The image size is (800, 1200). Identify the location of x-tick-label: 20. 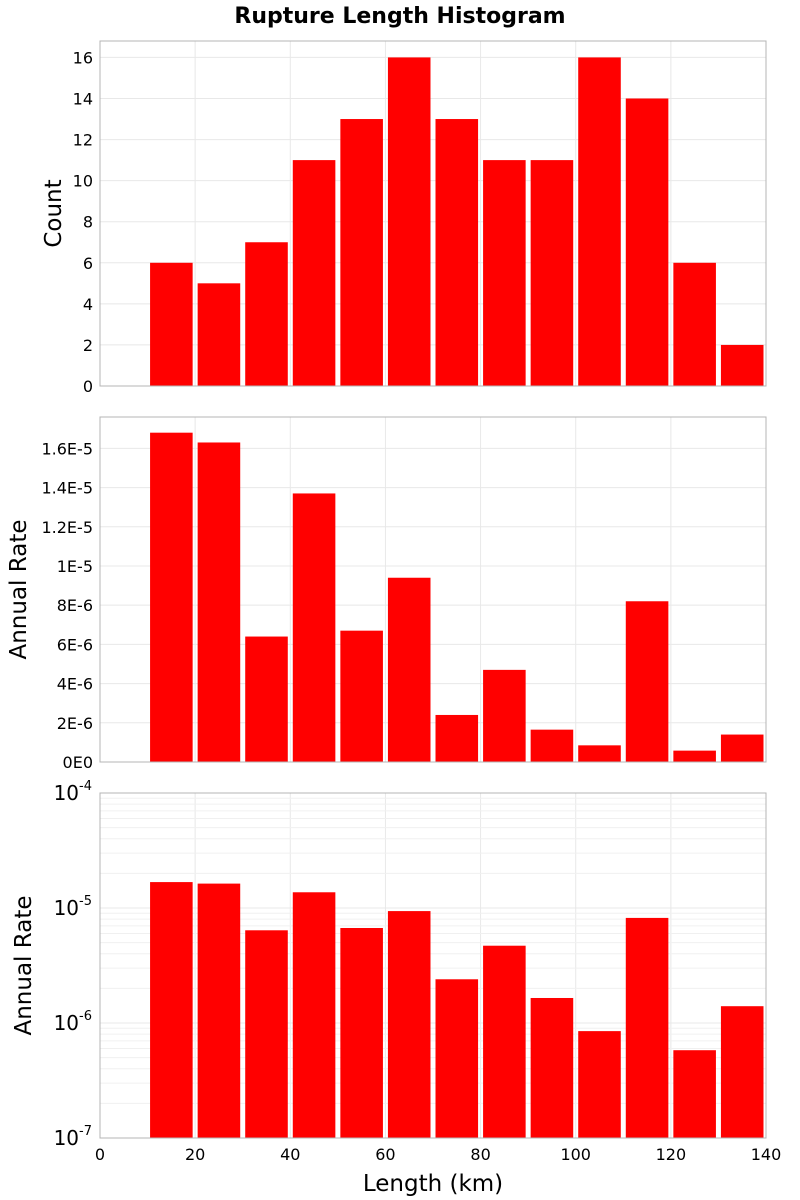
(195, 1154).